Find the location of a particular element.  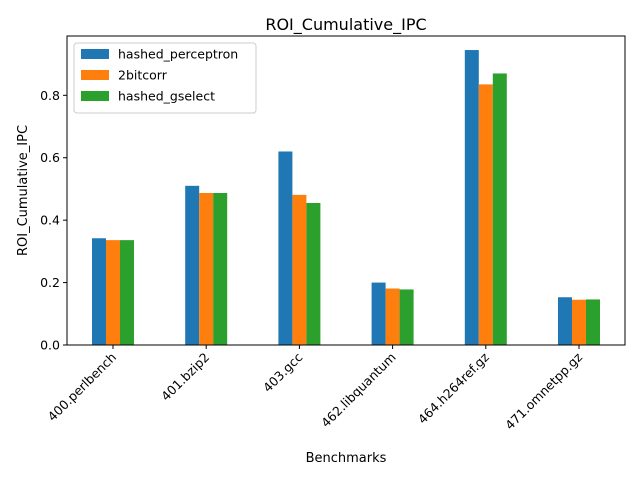

bar-hashed_perceptron-462.libquantum is located at coordinates (378, 313).